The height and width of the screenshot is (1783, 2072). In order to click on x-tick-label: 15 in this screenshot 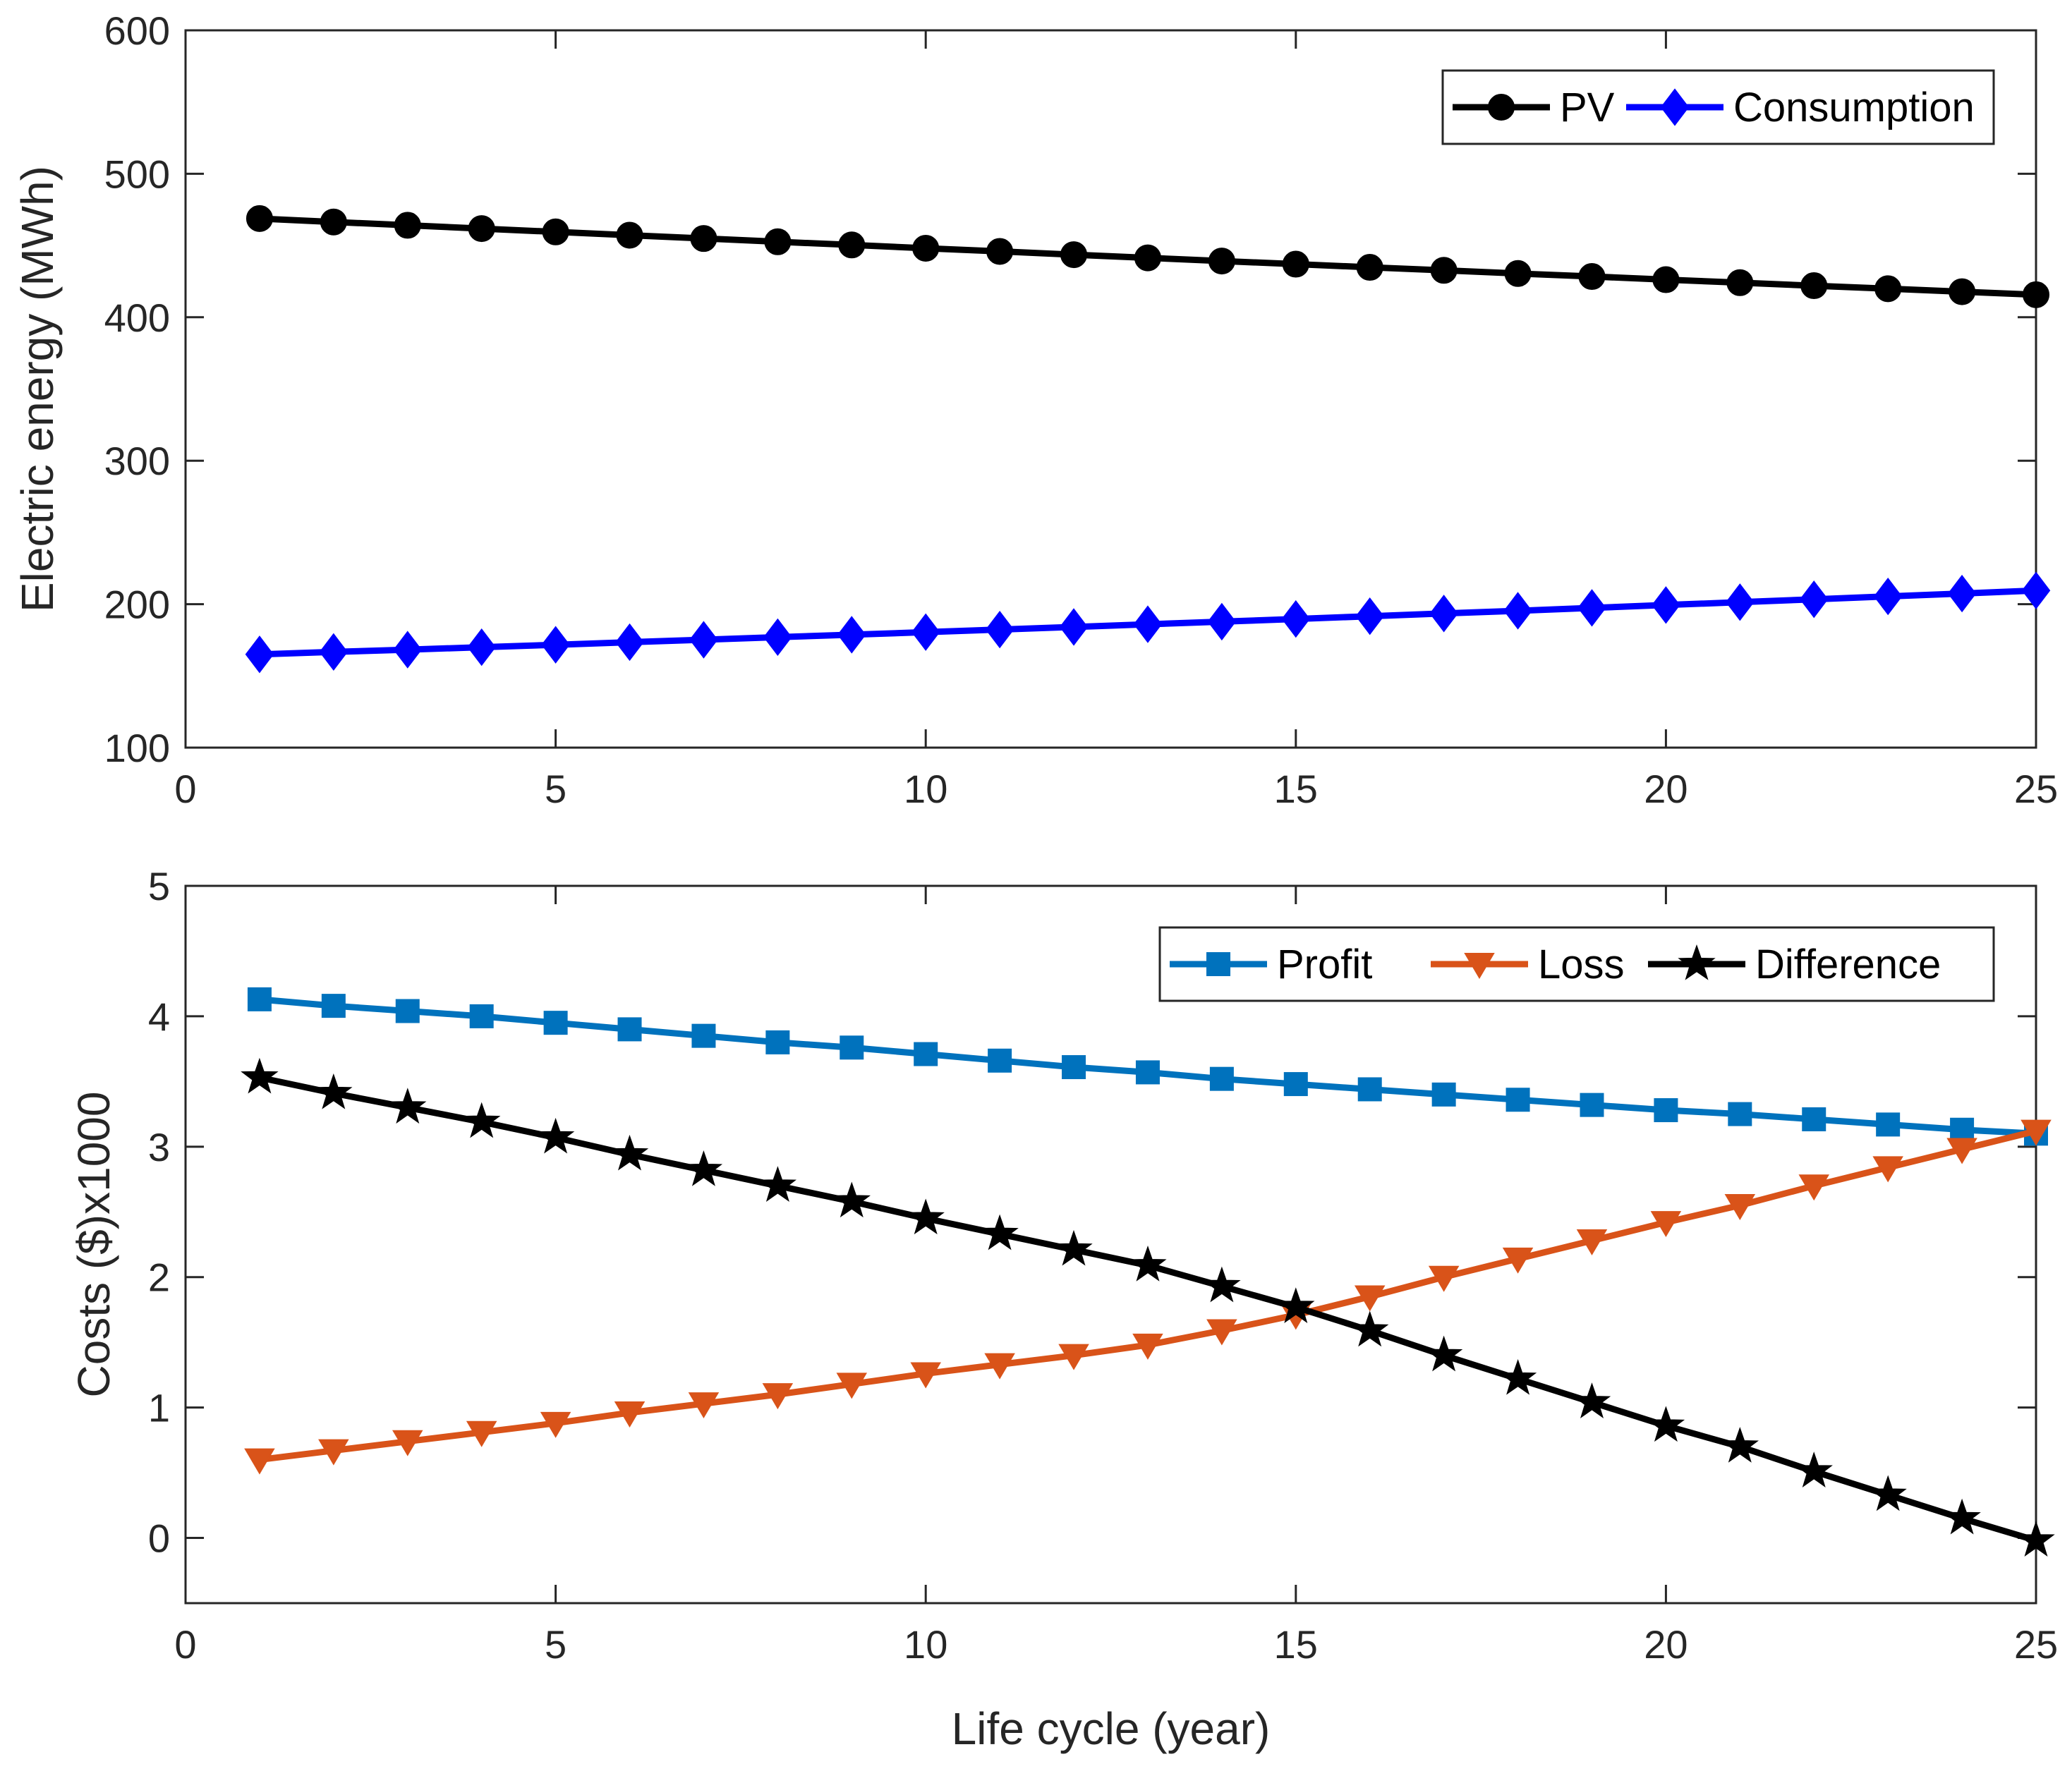, I will do `click(1296, 789)`.